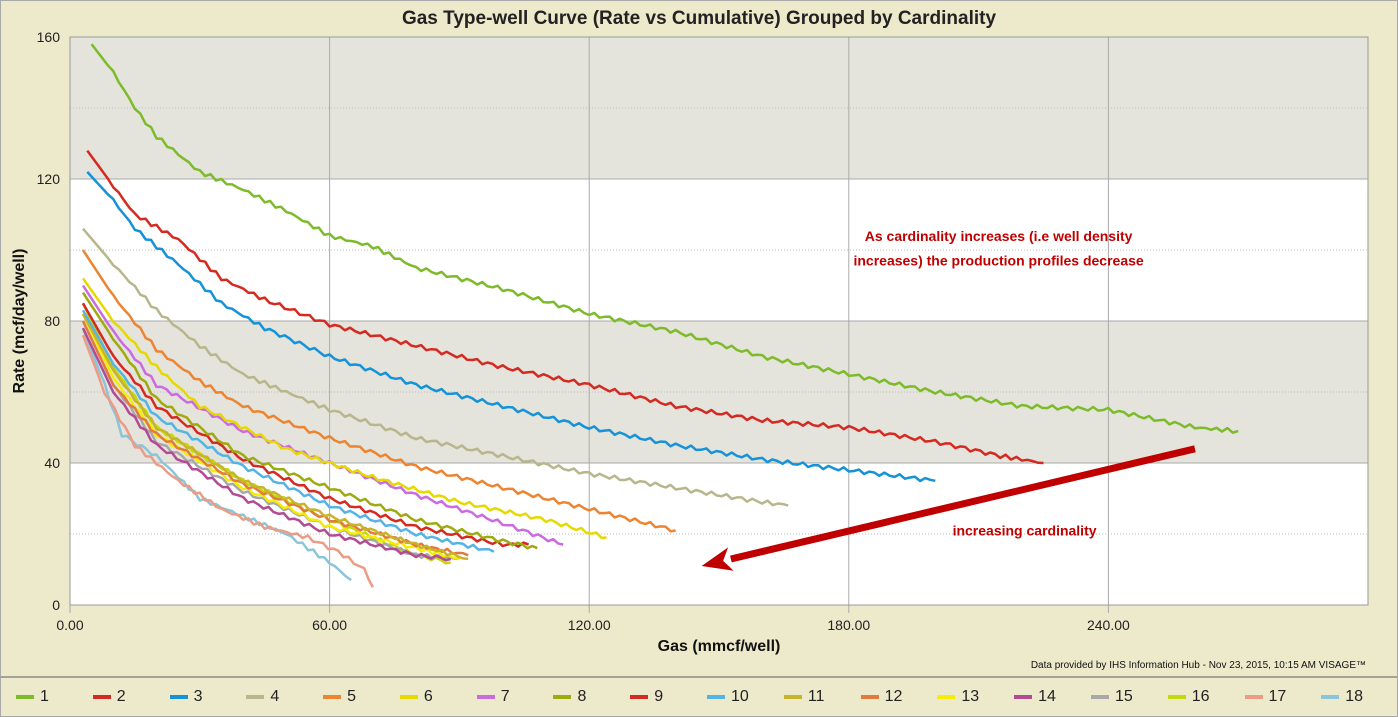 The width and height of the screenshot is (1398, 717). What do you see at coordinates (1200, 696) in the screenshot?
I see `legend-label: 16` at bounding box center [1200, 696].